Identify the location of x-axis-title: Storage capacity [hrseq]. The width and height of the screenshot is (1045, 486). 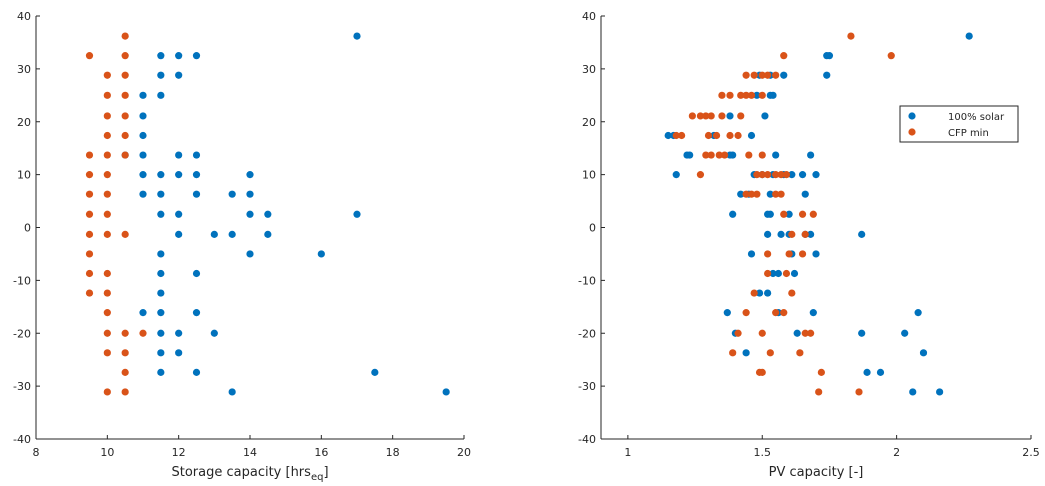
(249, 474).